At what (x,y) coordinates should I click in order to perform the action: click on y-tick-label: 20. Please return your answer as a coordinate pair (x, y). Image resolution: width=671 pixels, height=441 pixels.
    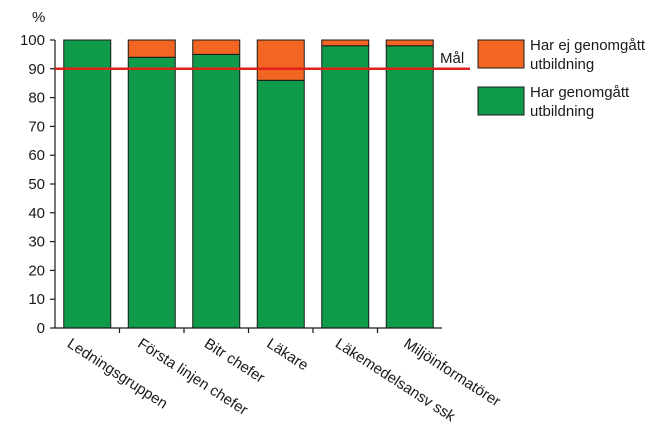
    Looking at the image, I should click on (36, 270).